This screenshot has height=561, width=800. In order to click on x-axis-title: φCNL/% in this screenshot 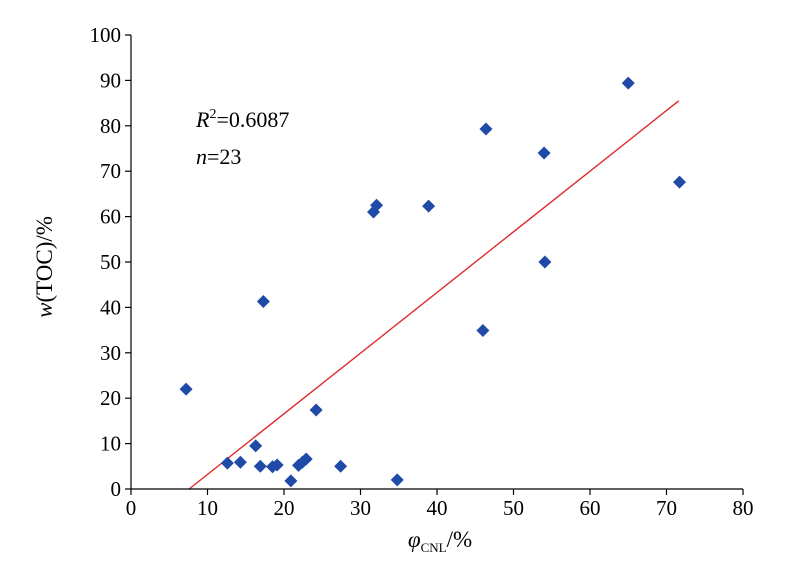, I will do `click(440, 541)`.